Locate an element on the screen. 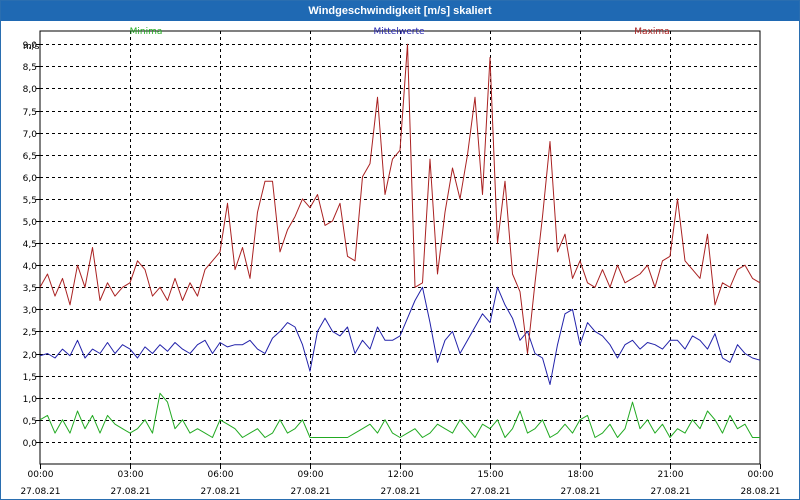 This screenshot has height=500, width=800. y-tick-label: 7,5 is located at coordinates (30, 113).